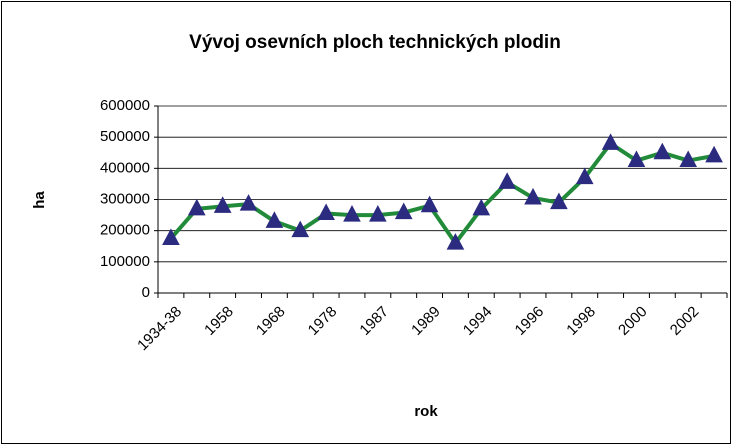  I want to click on y-tick-label: 200000, so click(125, 230).